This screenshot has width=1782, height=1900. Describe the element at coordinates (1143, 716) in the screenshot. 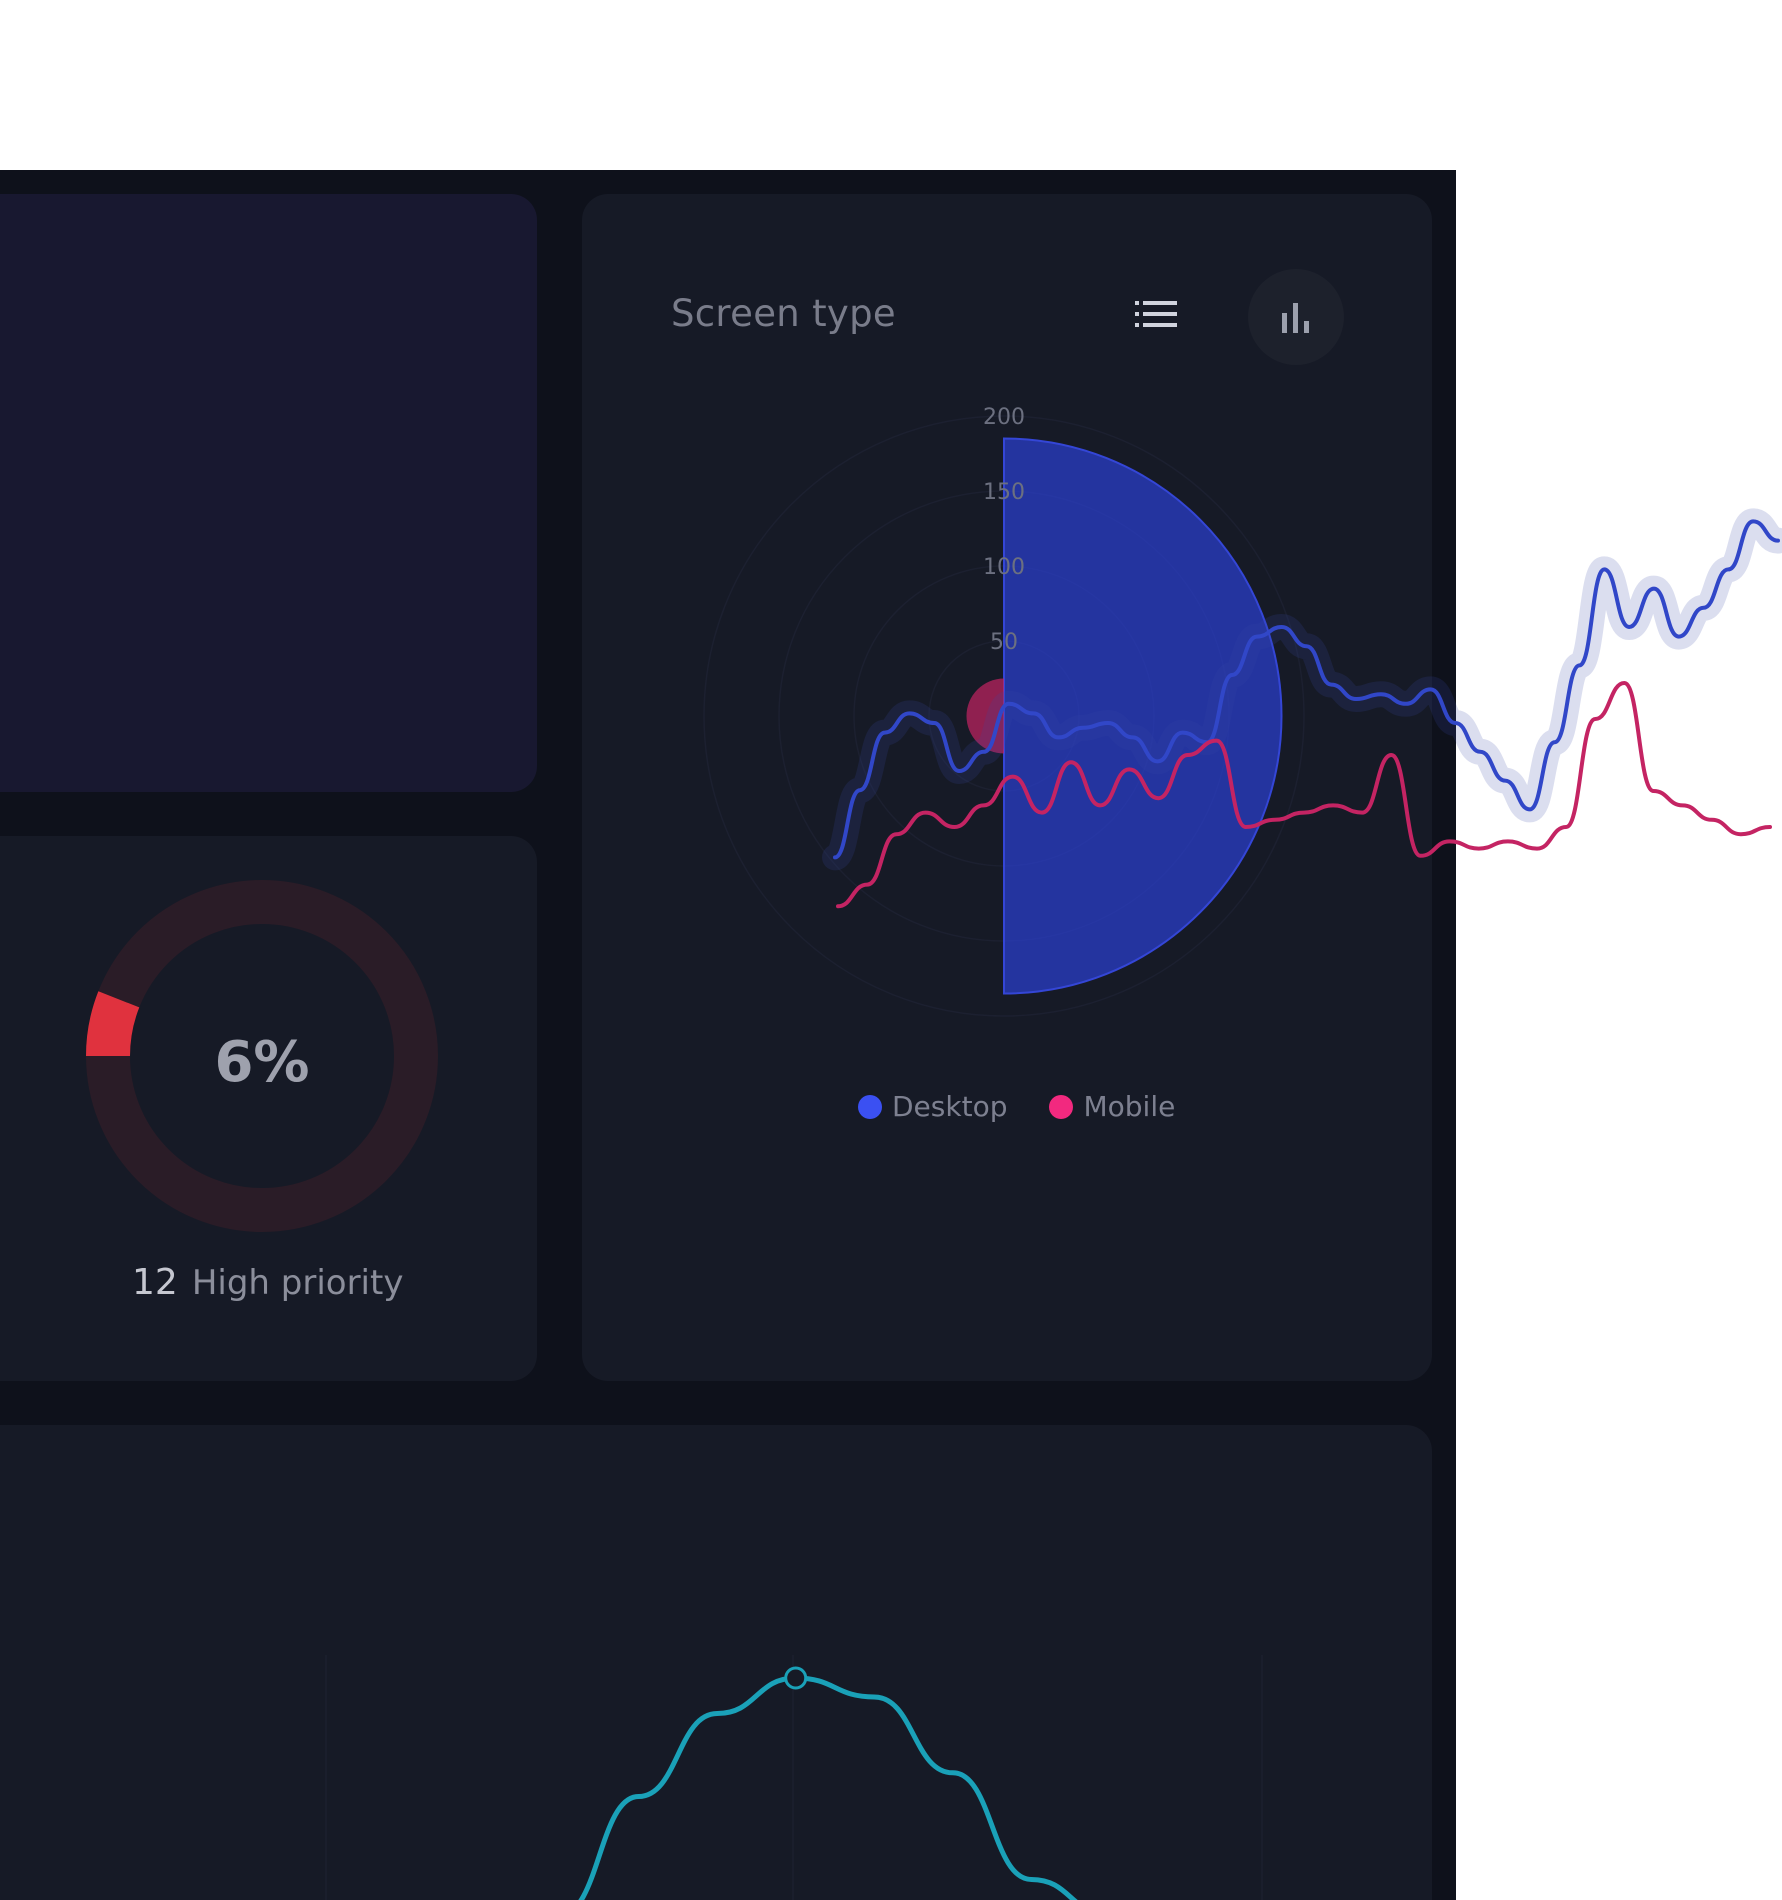

I see `polar-slice-desktop` at that location.